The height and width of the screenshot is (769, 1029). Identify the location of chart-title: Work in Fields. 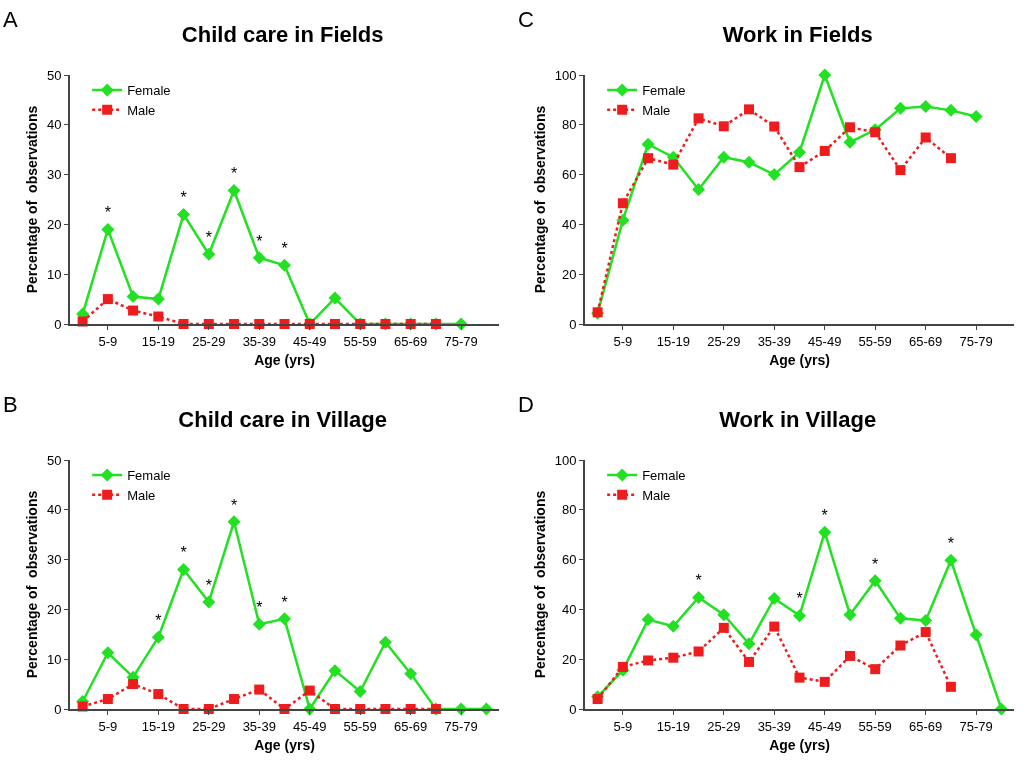
(797, 34).